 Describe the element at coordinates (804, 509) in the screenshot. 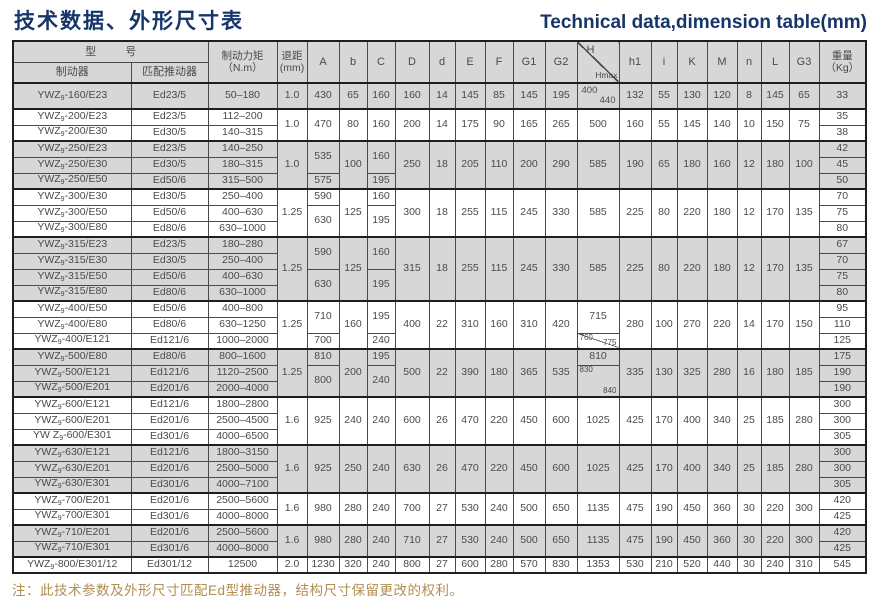

I see `dim-G3-cell: 300` at that location.